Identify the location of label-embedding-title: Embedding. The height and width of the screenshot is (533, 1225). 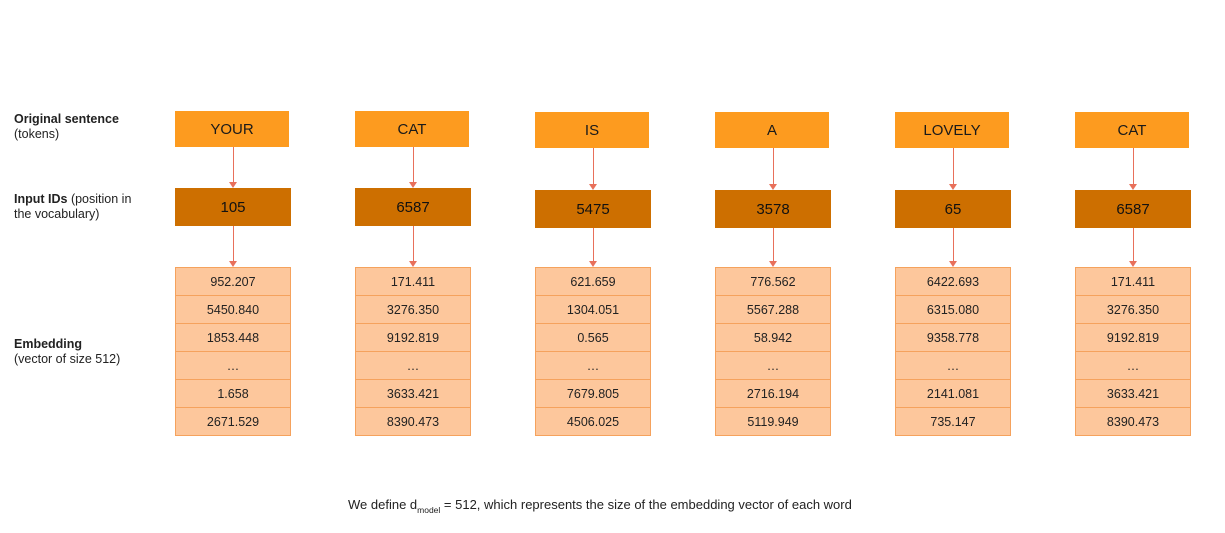
(48, 344).